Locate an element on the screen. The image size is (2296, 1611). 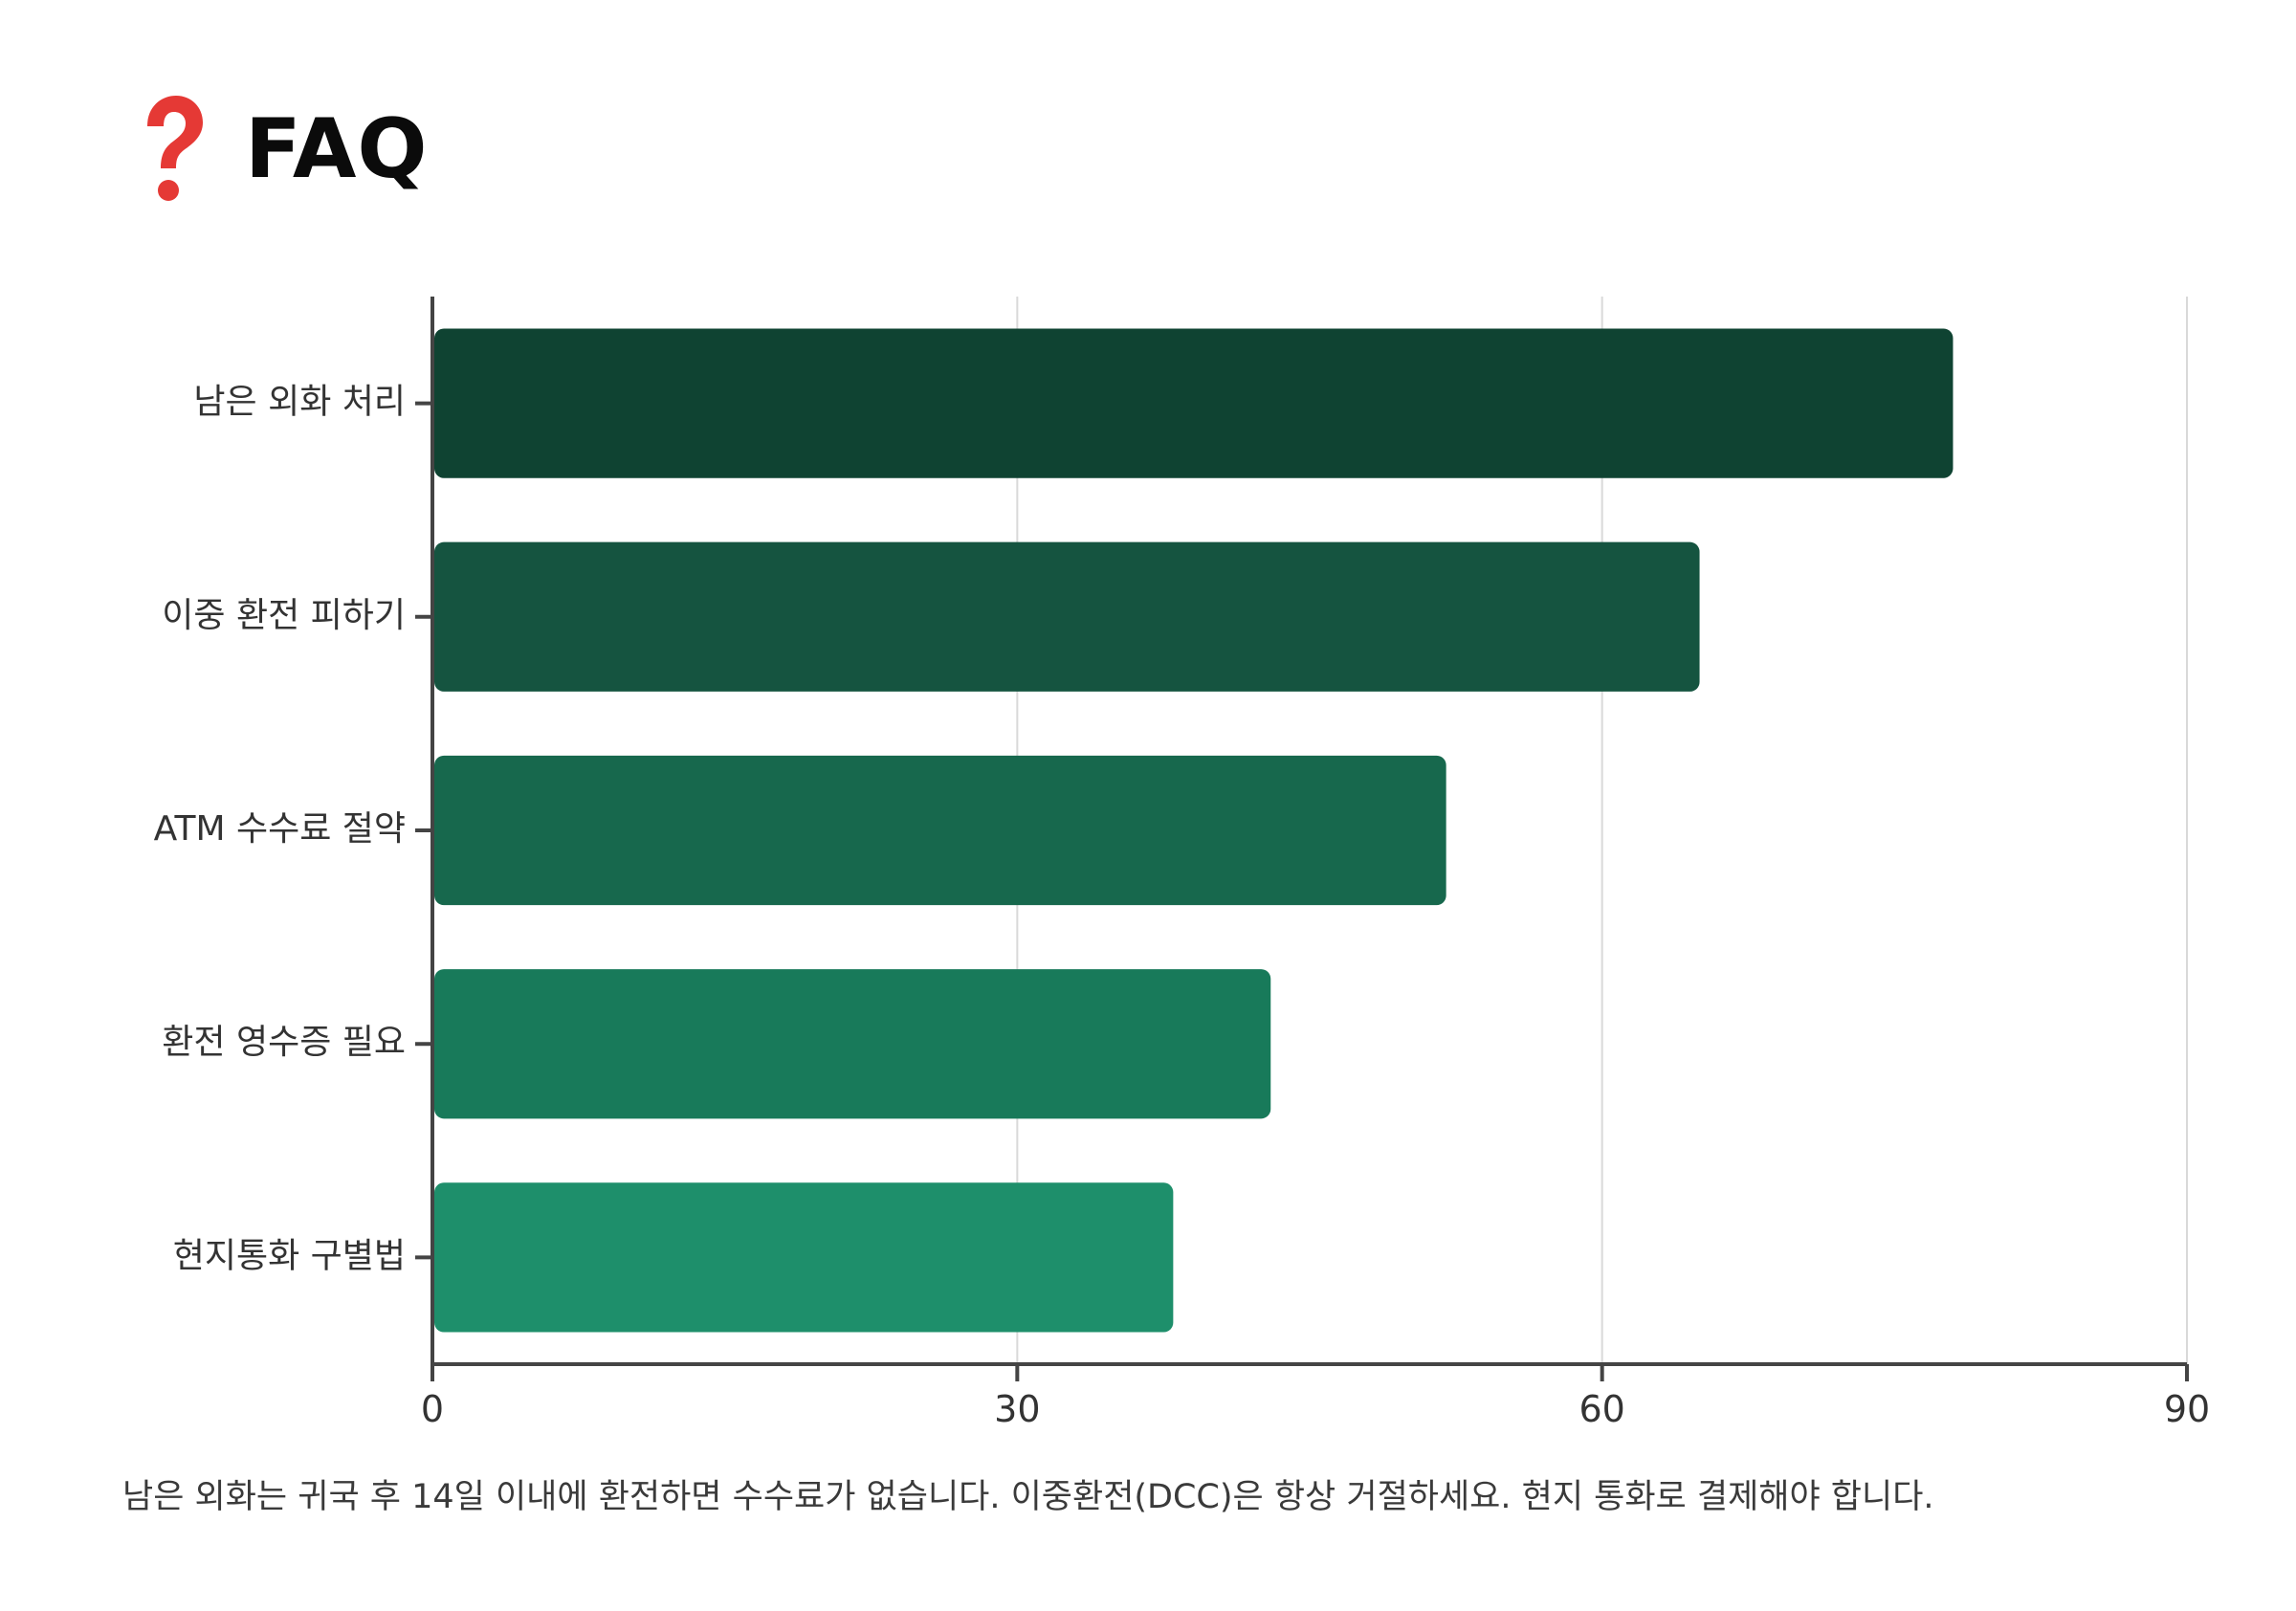
question-mark-icon is located at coordinates (175, 148).